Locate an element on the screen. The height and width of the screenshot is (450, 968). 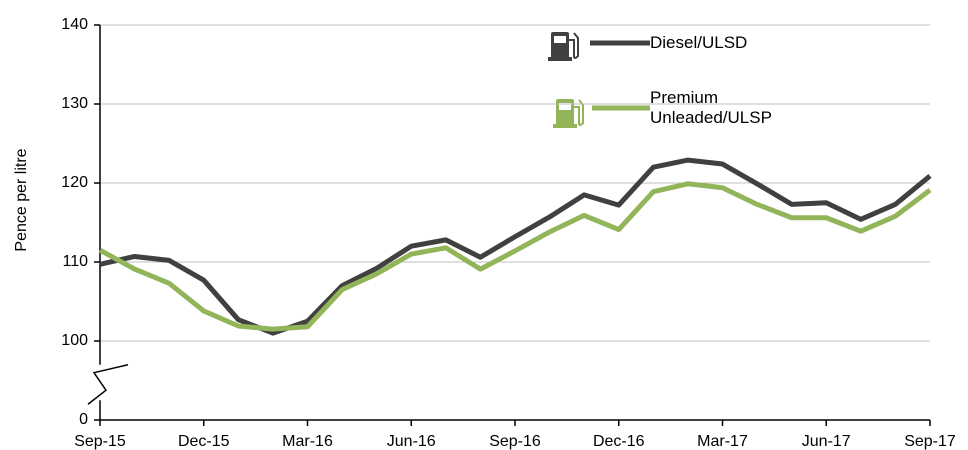
x-tick-label: Sep-16 is located at coordinates (515, 441).